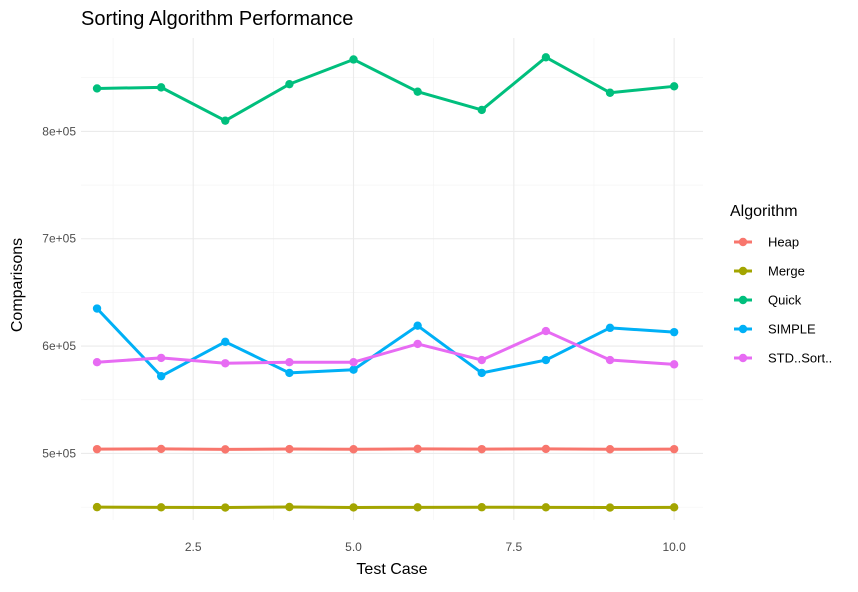 The height and width of the screenshot is (592, 858). What do you see at coordinates (17, 285) in the screenshot?
I see `y-axis-title: Comparisons` at bounding box center [17, 285].